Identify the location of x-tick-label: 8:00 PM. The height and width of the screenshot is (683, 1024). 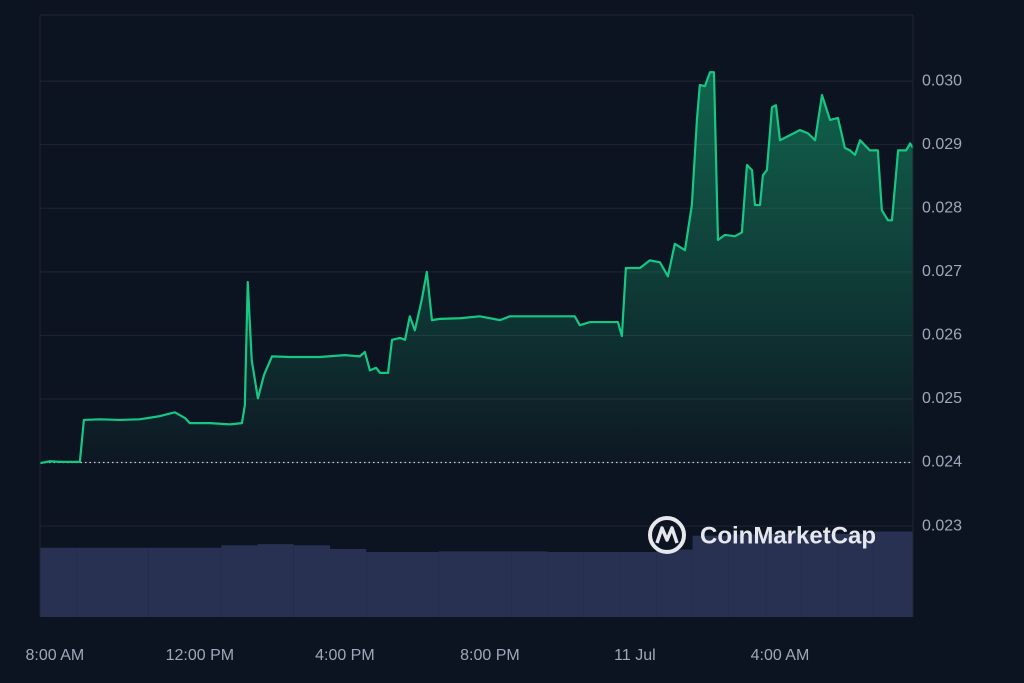
(490, 655).